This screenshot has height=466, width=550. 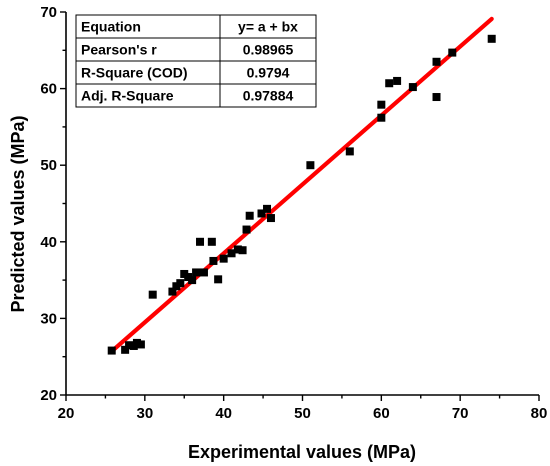 What do you see at coordinates (48, 395) in the screenshot?
I see `y-tick-label: 20` at bounding box center [48, 395].